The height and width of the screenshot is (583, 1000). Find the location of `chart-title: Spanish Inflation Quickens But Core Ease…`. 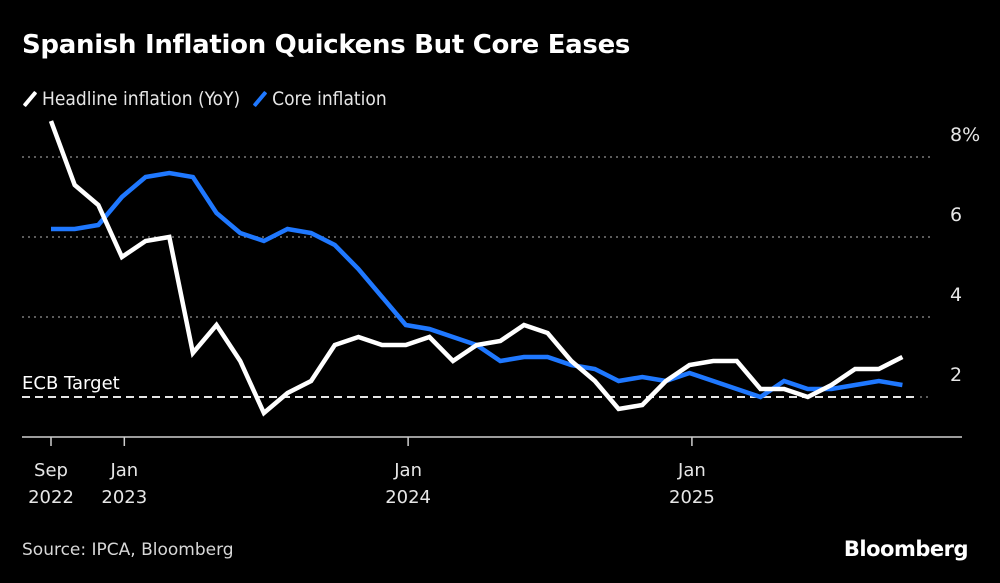

chart-title: Spanish Inflation Quickens But Core Ease… is located at coordinates (326, 45).